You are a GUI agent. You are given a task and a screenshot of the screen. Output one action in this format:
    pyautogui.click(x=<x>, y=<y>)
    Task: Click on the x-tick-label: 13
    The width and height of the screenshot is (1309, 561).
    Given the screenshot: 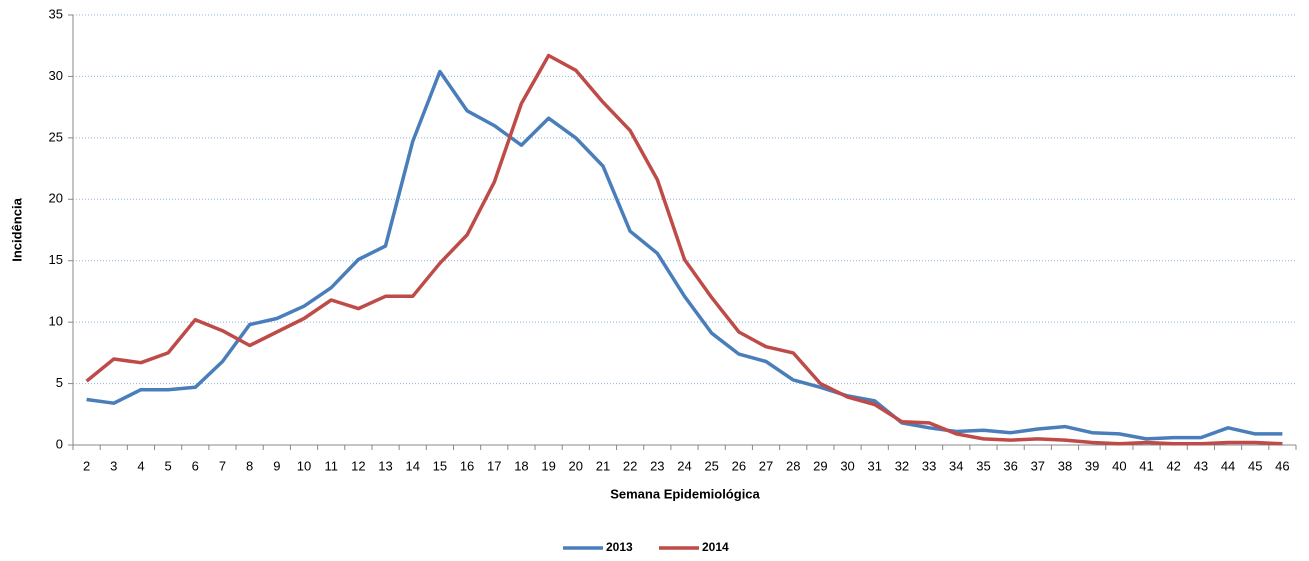 What is the action you would take?
    pyautogui.click(x=385, y=465)
    